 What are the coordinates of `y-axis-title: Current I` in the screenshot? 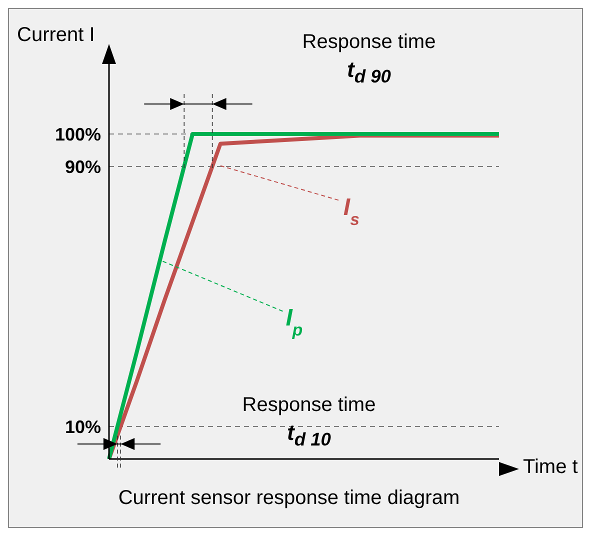 It's located at (56, 35).